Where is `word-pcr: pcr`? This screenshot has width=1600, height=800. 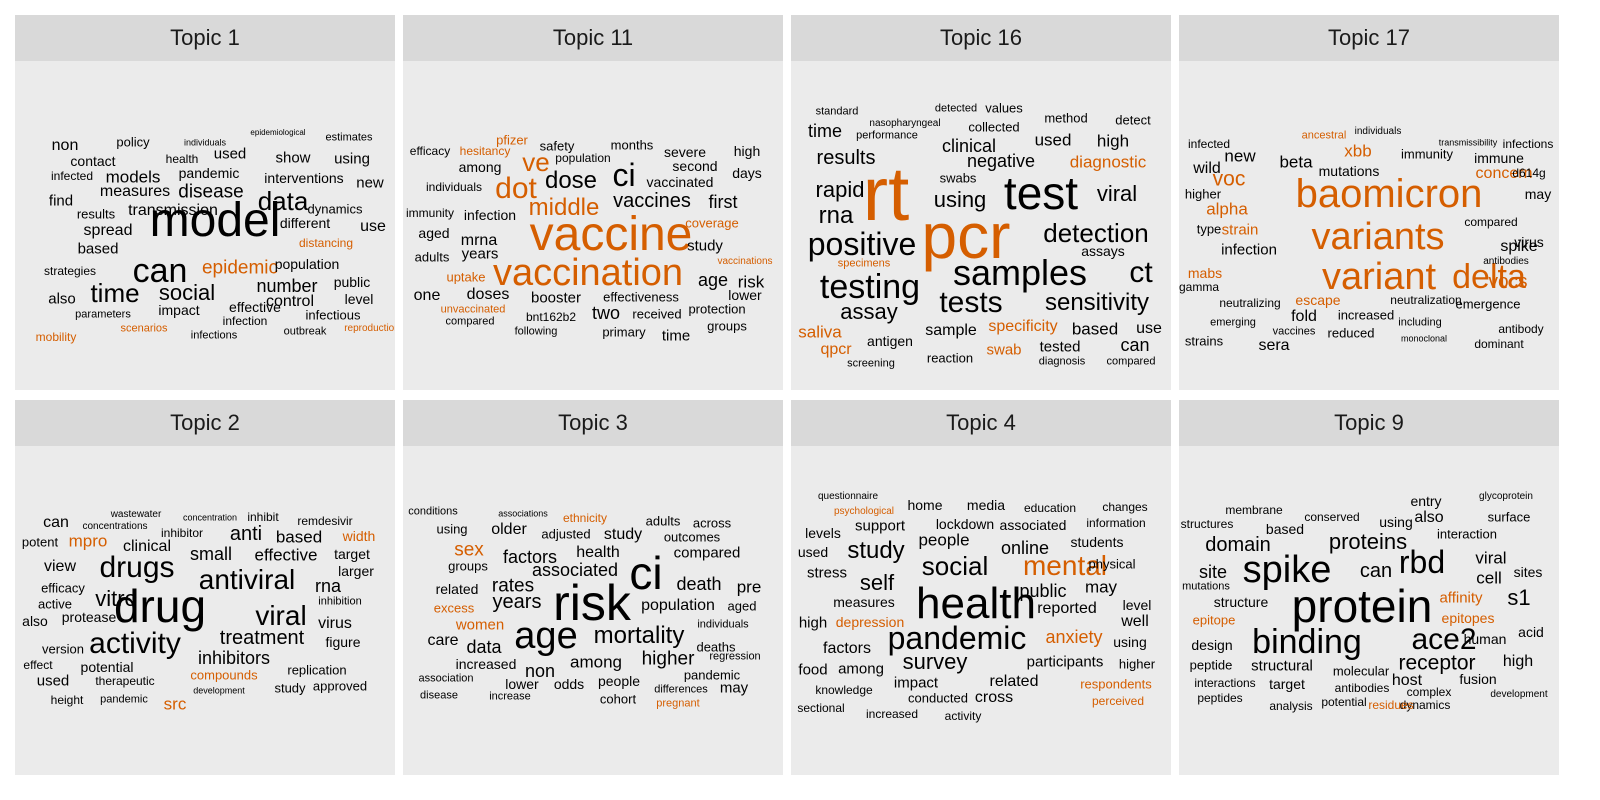 word-pcr: pcr is located at coordinates (966, 236).